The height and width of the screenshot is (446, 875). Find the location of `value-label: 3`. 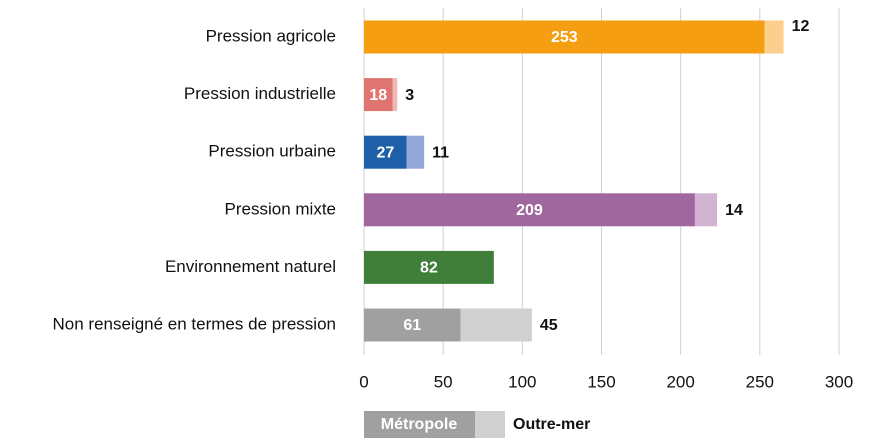

value-label: 3 is located at coordinates (409, 95).